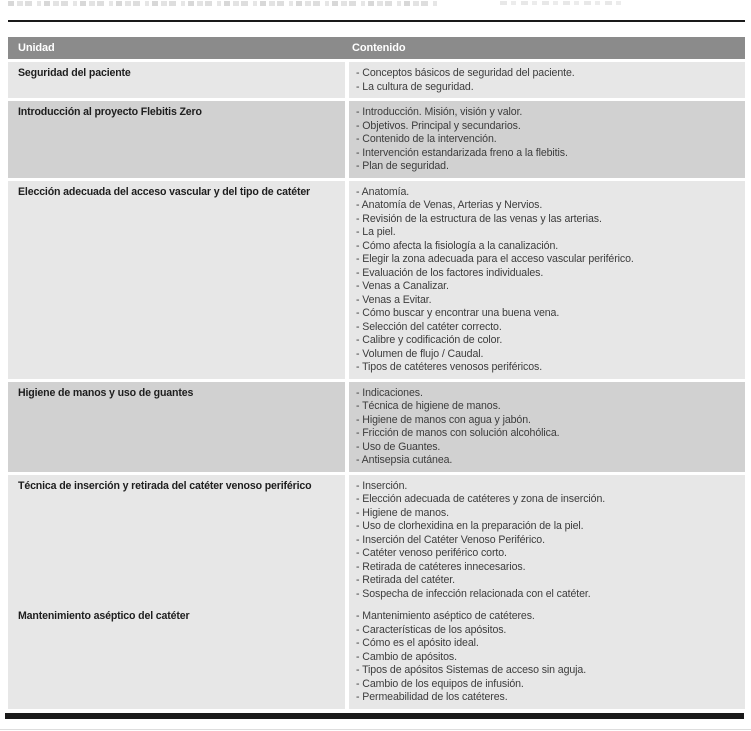  What do you see at coordinates (426, 139) in the screenshot?
I see `content-item: - Contenido de la intervención.` at bounding box center [426, 139].